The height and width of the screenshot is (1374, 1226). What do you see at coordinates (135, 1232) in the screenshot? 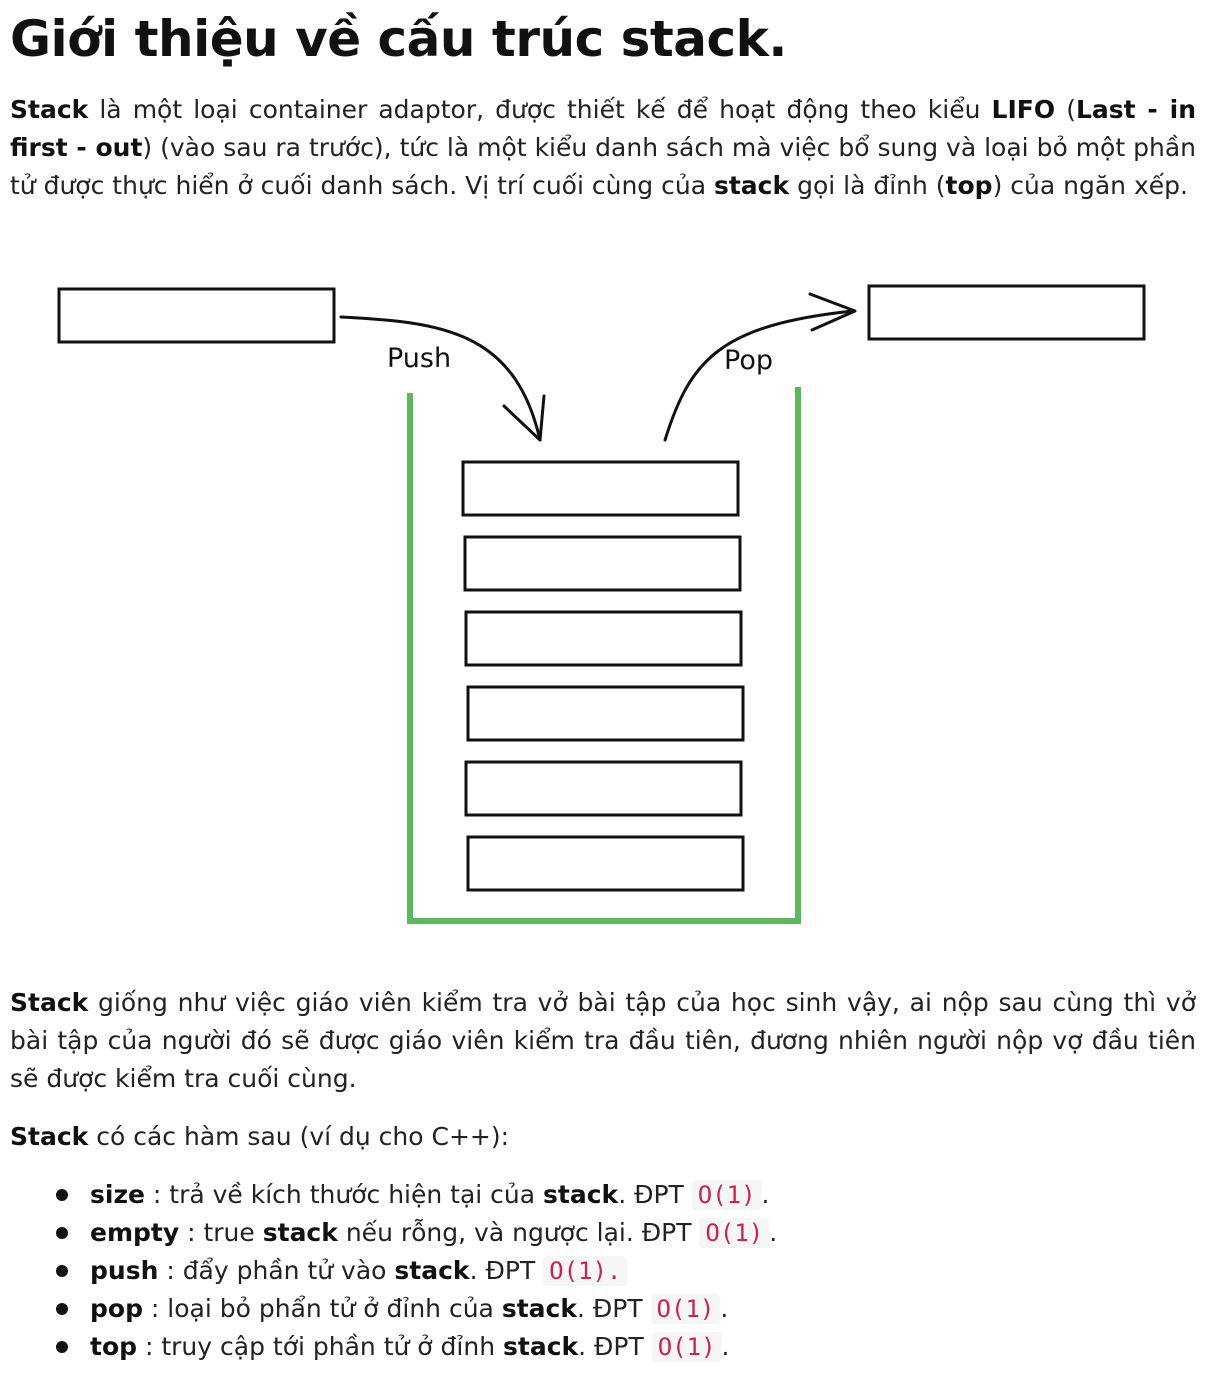
I see `function-name: empty` at bounding box center [135, 1232].